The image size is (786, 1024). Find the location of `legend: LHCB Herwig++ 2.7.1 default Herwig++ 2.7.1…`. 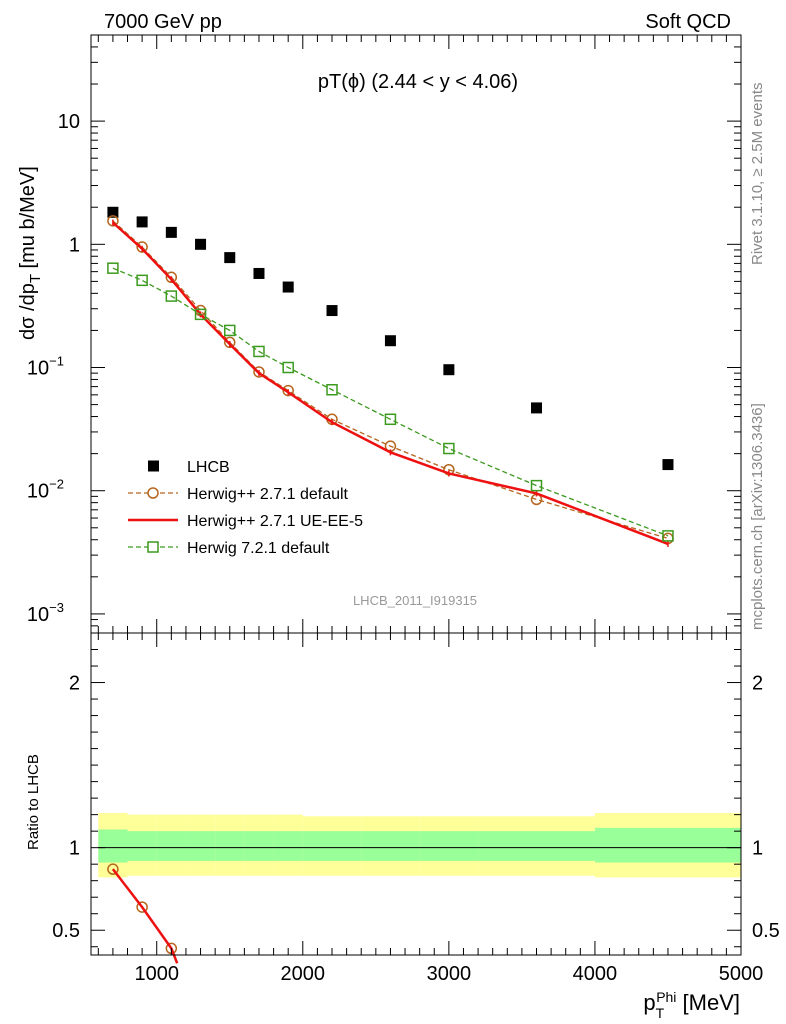

legend: LHCB Herwig++ 2.7.1 default Herwig++ 2.7.1… is located at coordinates (245, 508).